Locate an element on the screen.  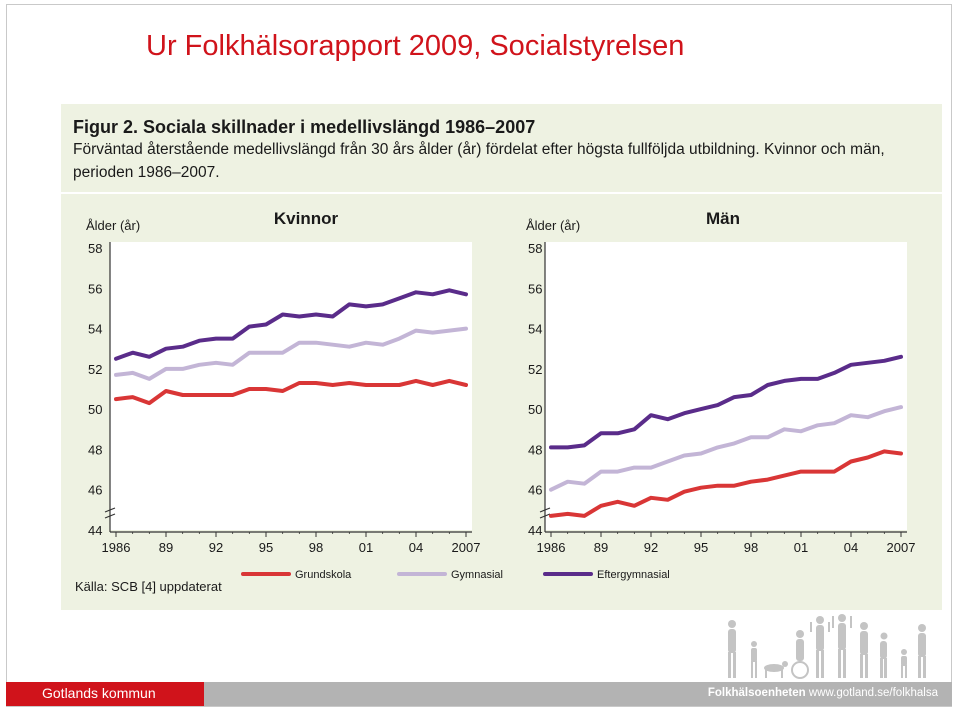
people-silhouettes-icon is located at coordinates (827, 646).